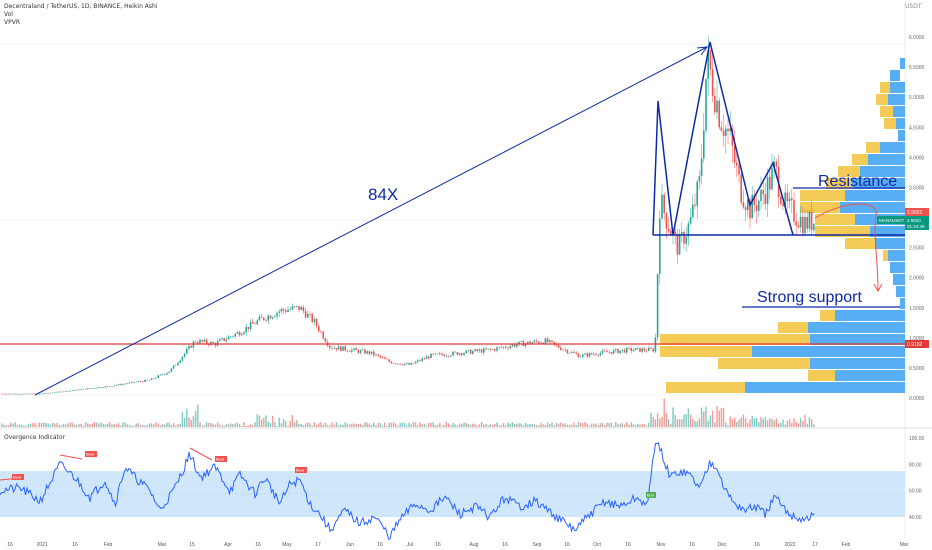  Describe the element at coordinates (328, 472) in the screenshot. I see `divergence-markers: Bear Bear Bear Bear Bull` at that location.